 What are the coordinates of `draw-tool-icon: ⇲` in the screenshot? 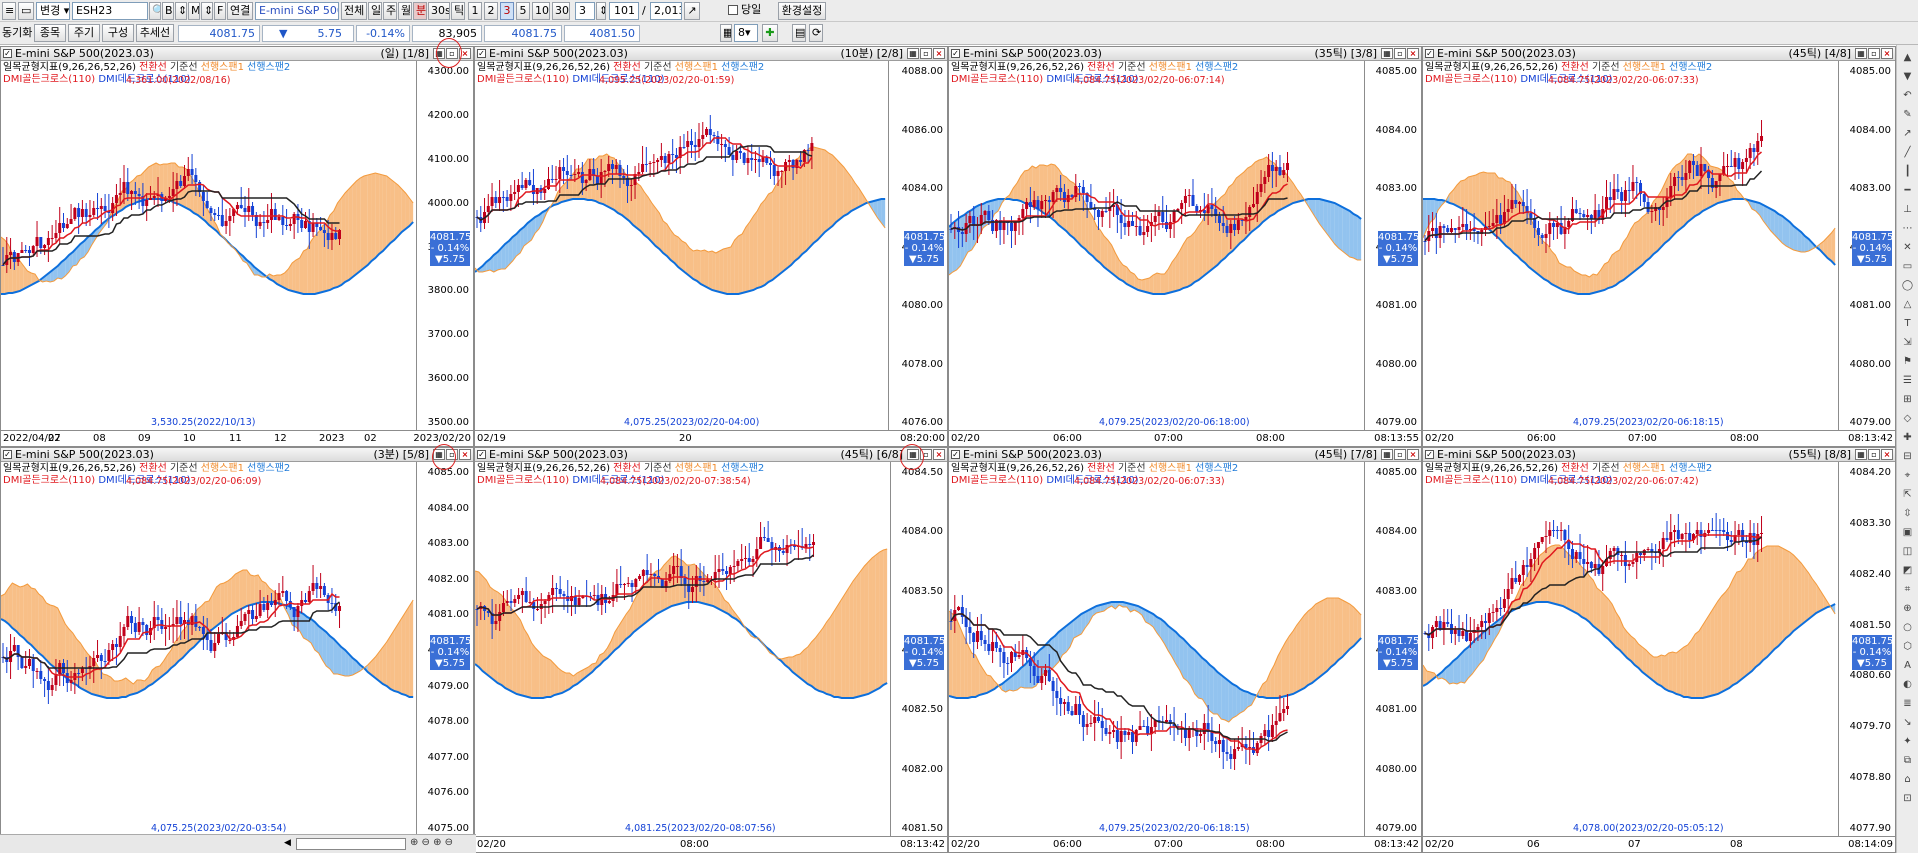 It's located at (1907, 342).